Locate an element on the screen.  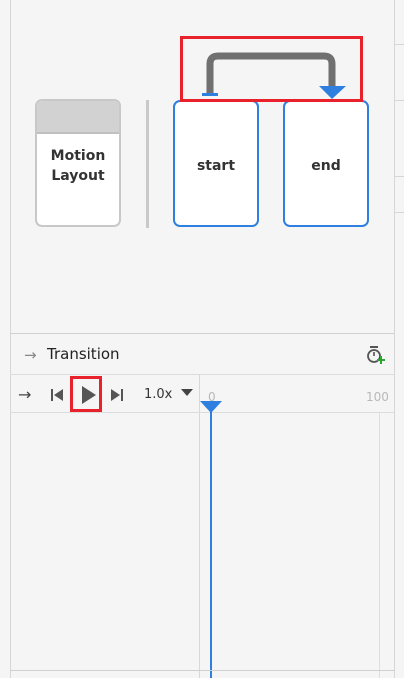
play-icon is located at coordinates (89, 395).